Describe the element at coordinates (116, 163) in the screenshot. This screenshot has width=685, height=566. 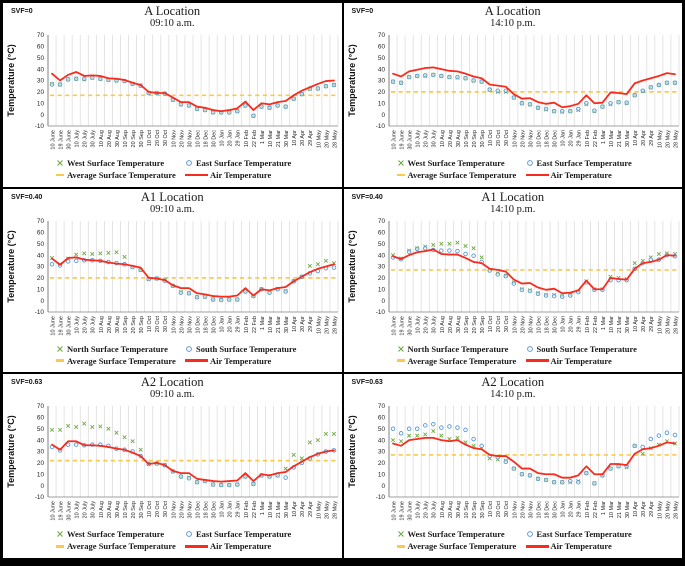
I see `legend-label: West Surface Temperature` at that location.